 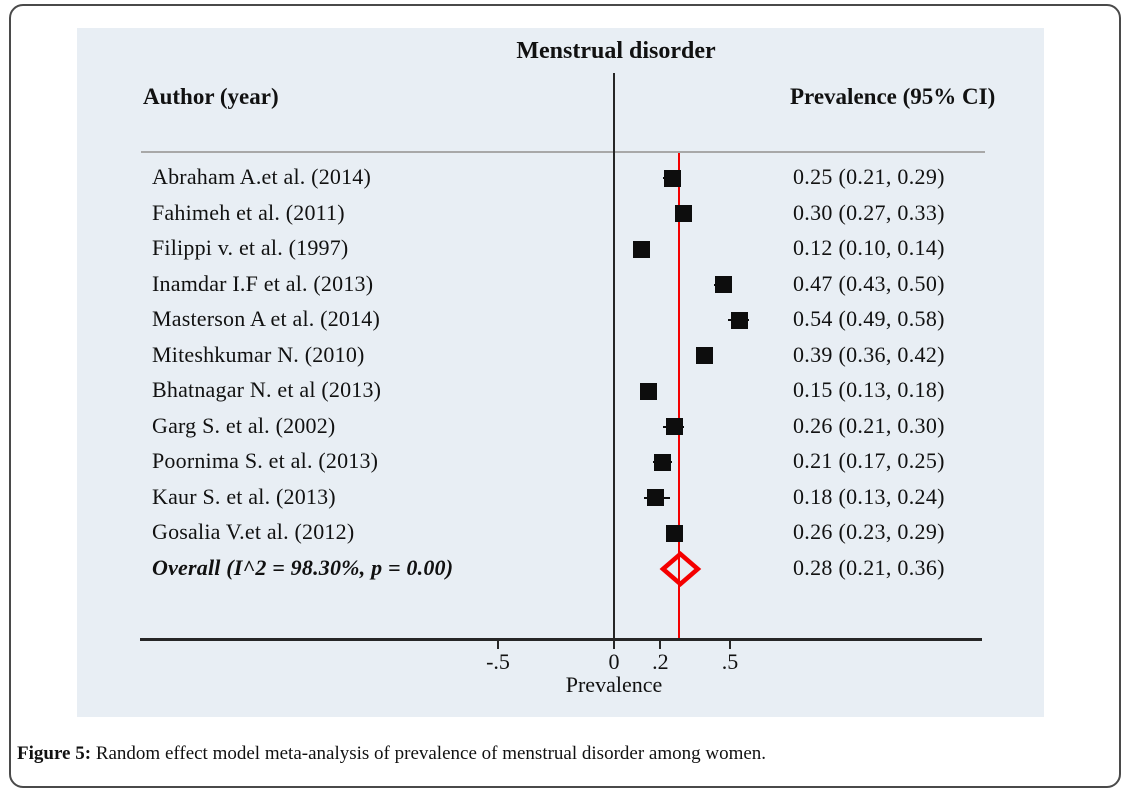 What do you see at coordinates (869, 318) in the screenshot?
I see `study-ci-label: 0.54 (0.49, 0.58)` at bounding box center [869, 318].